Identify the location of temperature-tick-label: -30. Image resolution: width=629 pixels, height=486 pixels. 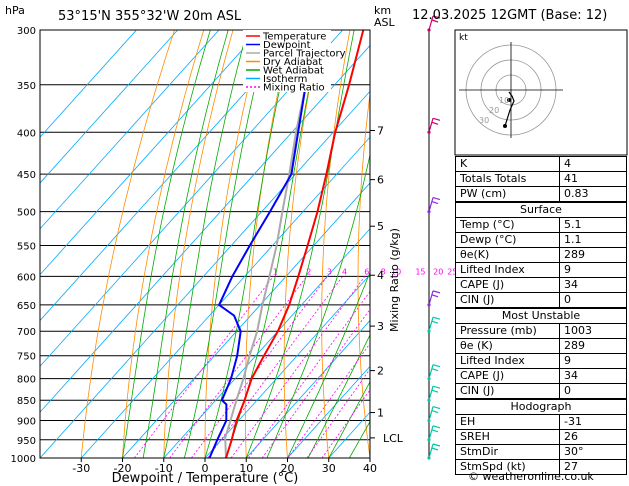
(81, 468).